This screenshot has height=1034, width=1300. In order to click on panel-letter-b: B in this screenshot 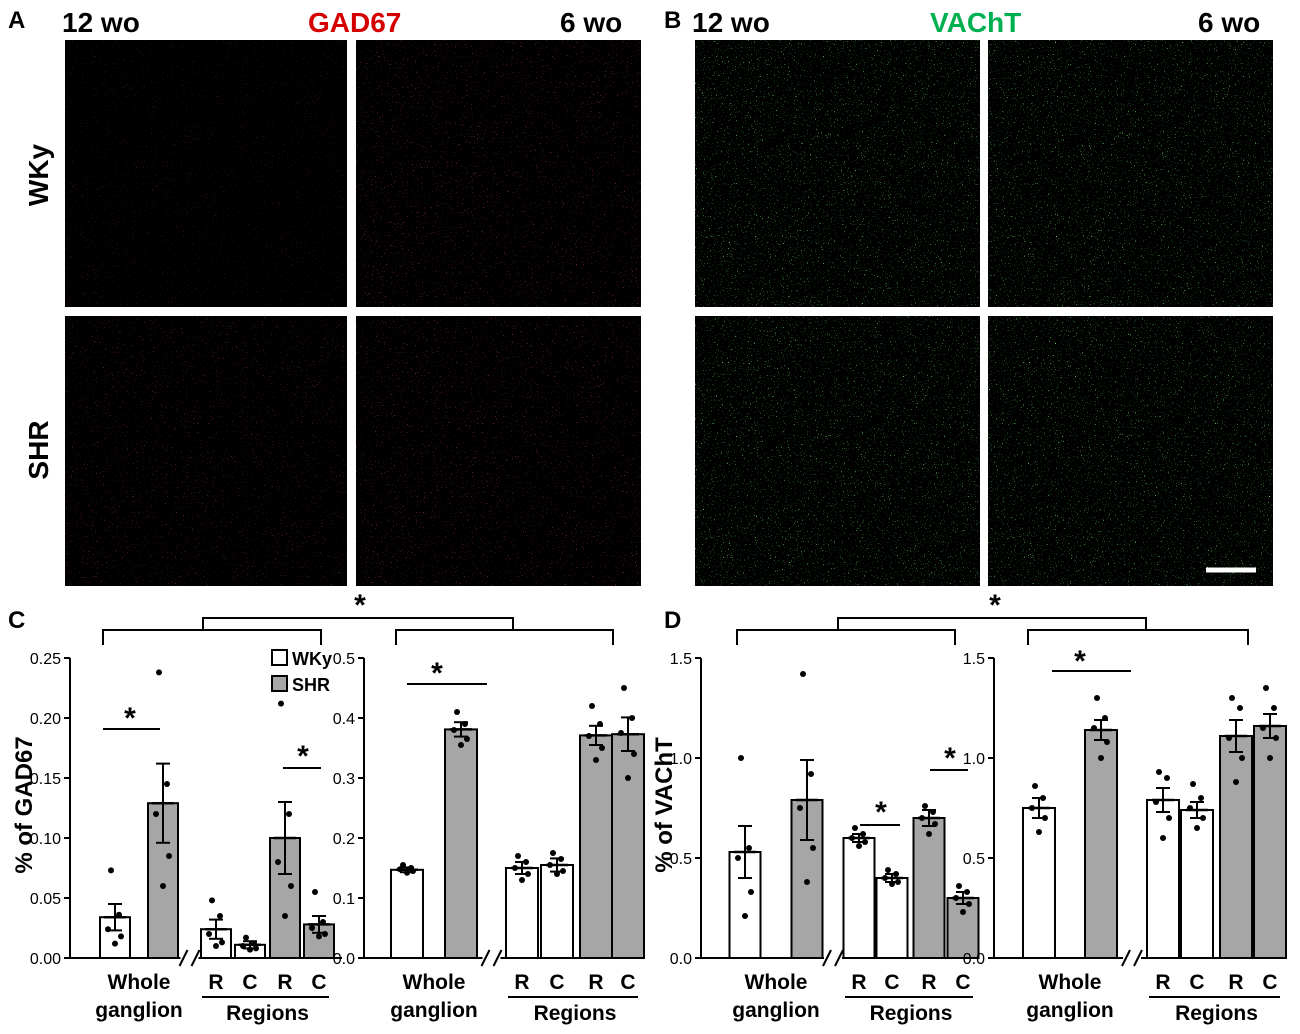, I will do `click(672, 20)`.